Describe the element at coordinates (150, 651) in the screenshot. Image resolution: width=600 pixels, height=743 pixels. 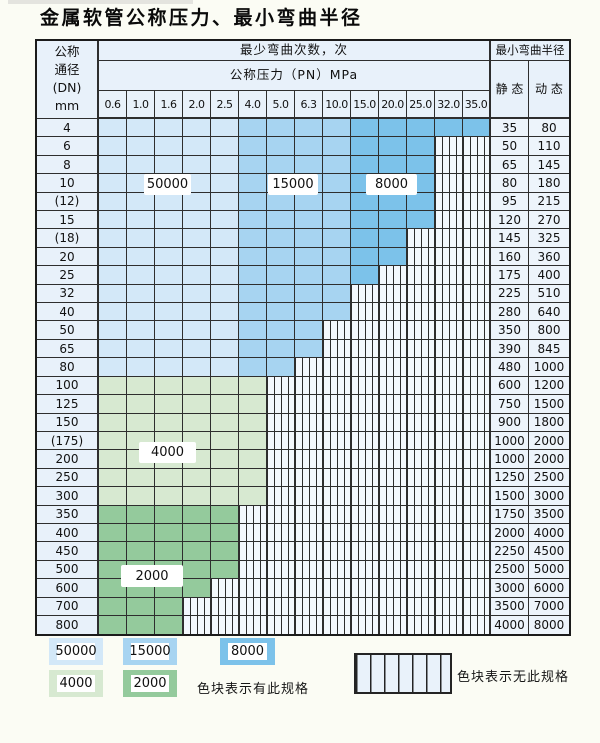
I see `legend-swatch-15000: 15000` at that location.